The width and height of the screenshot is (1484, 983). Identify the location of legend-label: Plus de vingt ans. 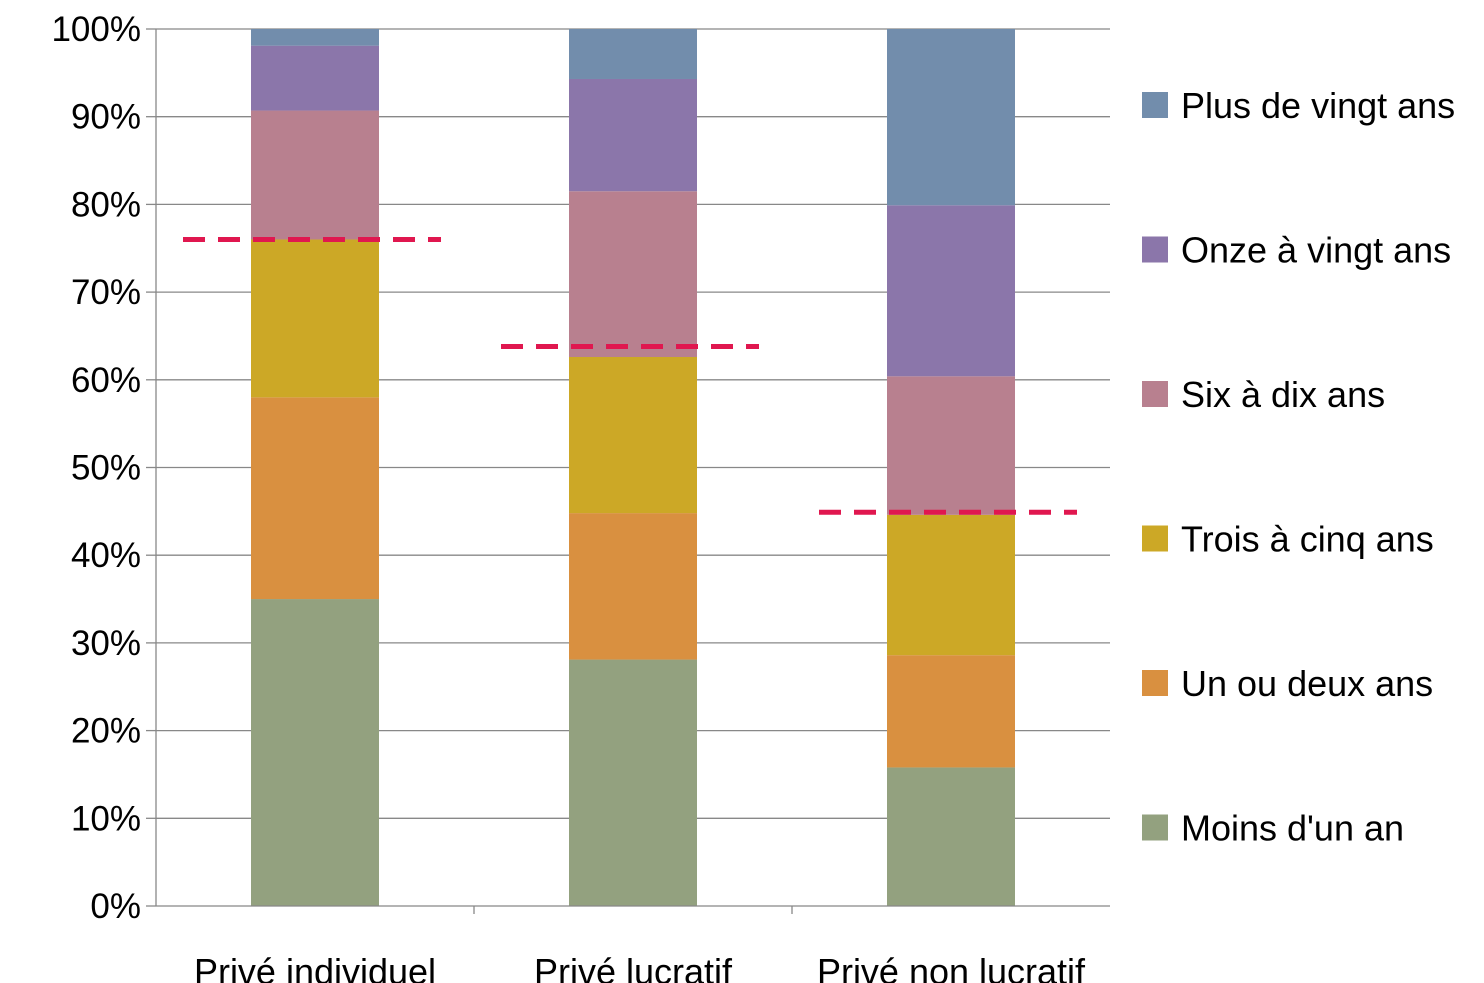
(1318, 105).